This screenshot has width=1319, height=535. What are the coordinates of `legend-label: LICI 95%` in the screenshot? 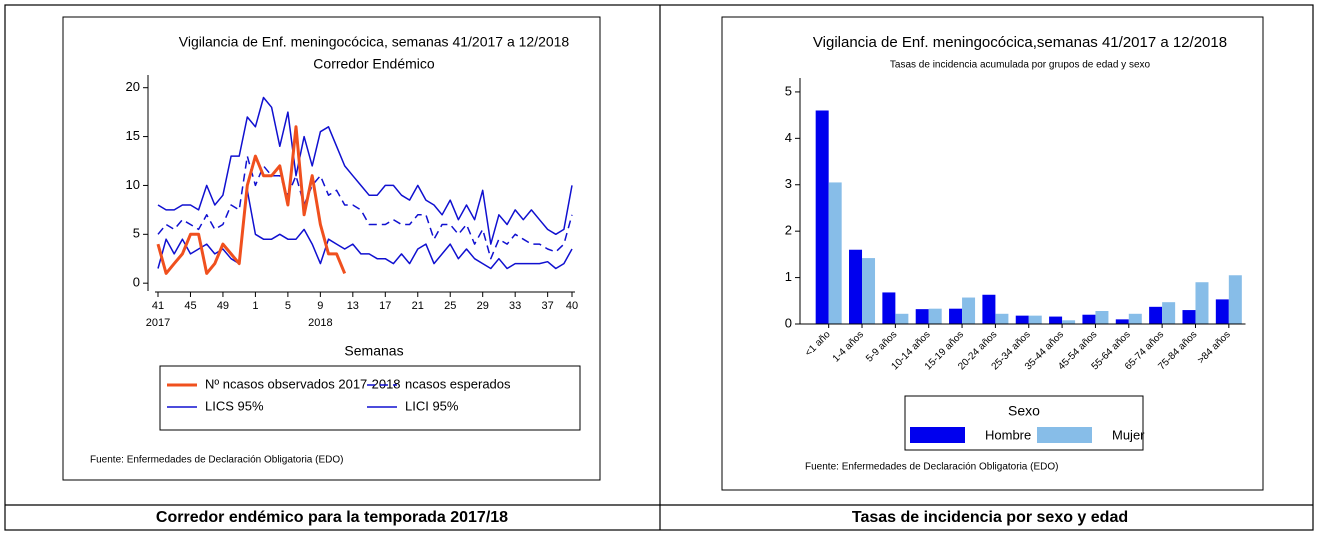 It's located at (432, 405).